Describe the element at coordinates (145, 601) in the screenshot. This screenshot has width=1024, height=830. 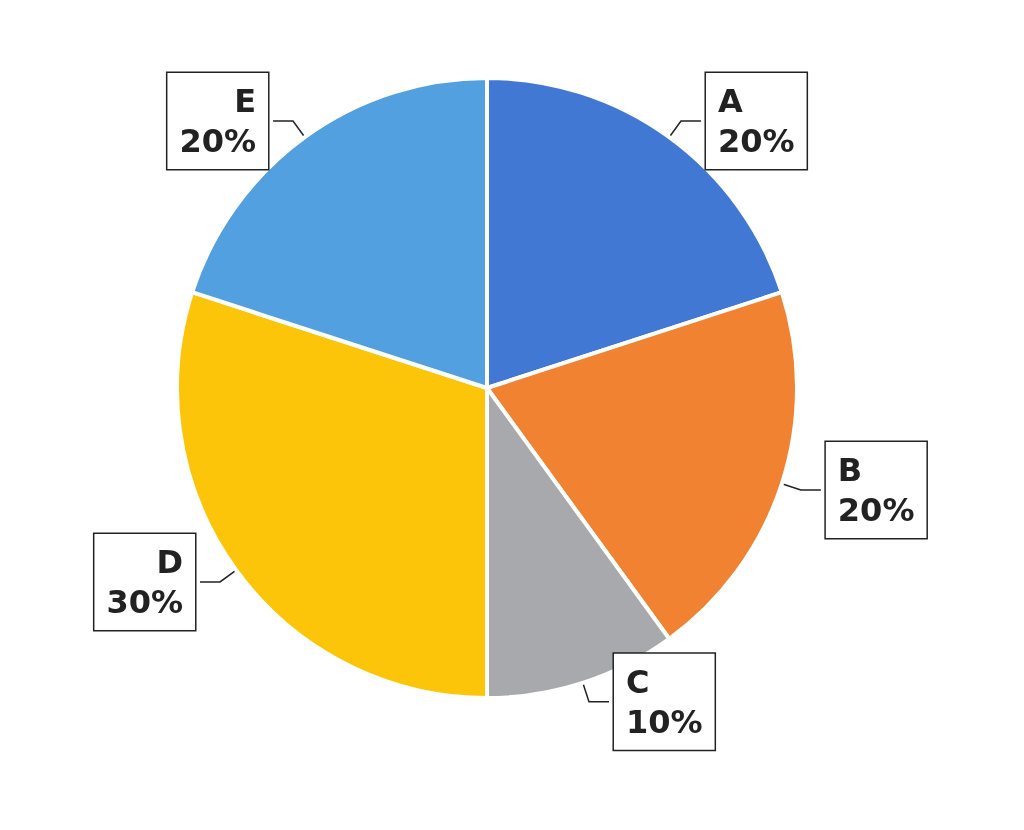
I see `data-label: 30%` at that location.